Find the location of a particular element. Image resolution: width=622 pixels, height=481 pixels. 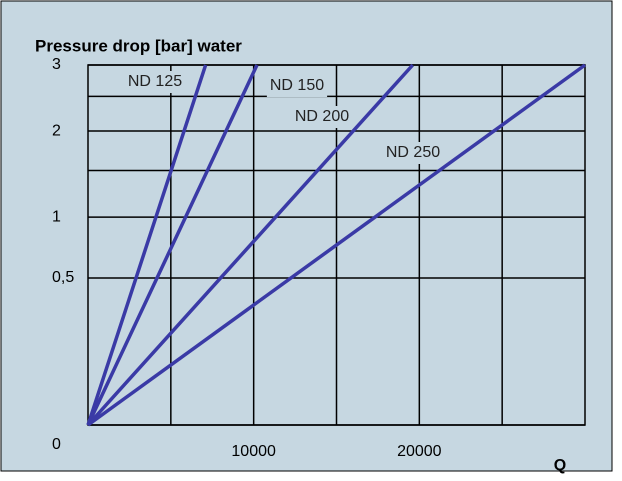

x-tick-label: 20000 is located at coordinates (419, 451).